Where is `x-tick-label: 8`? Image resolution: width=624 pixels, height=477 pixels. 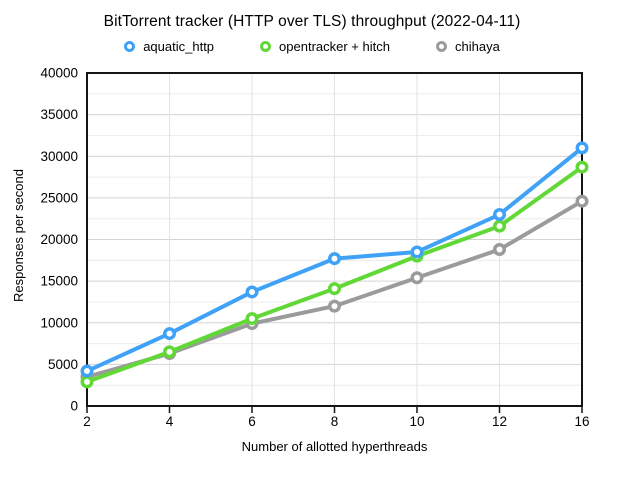 x-tick-label: 8 is located at coordinates (335, 421).